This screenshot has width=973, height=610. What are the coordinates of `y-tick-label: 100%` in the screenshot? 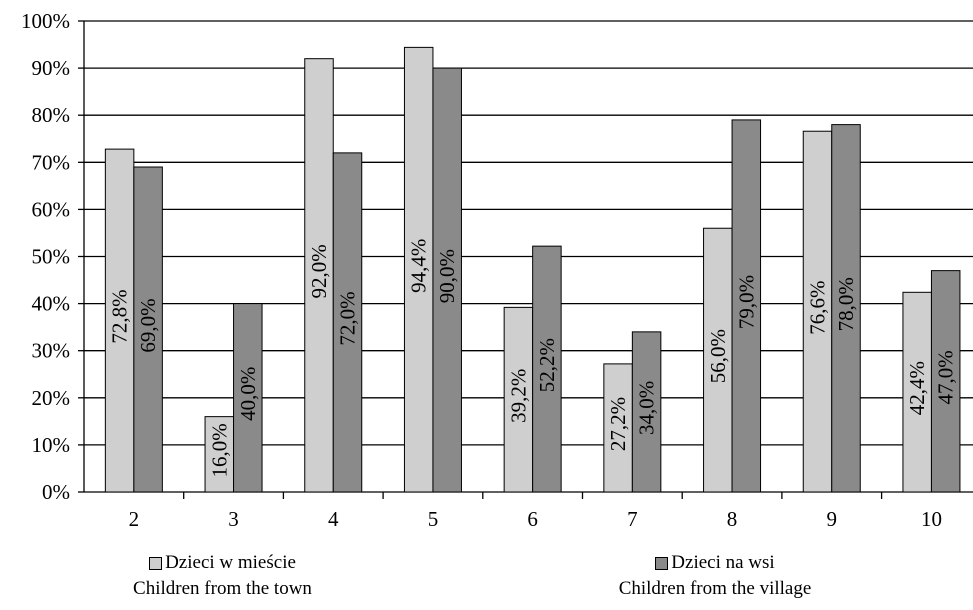 It's located at (45, 21).